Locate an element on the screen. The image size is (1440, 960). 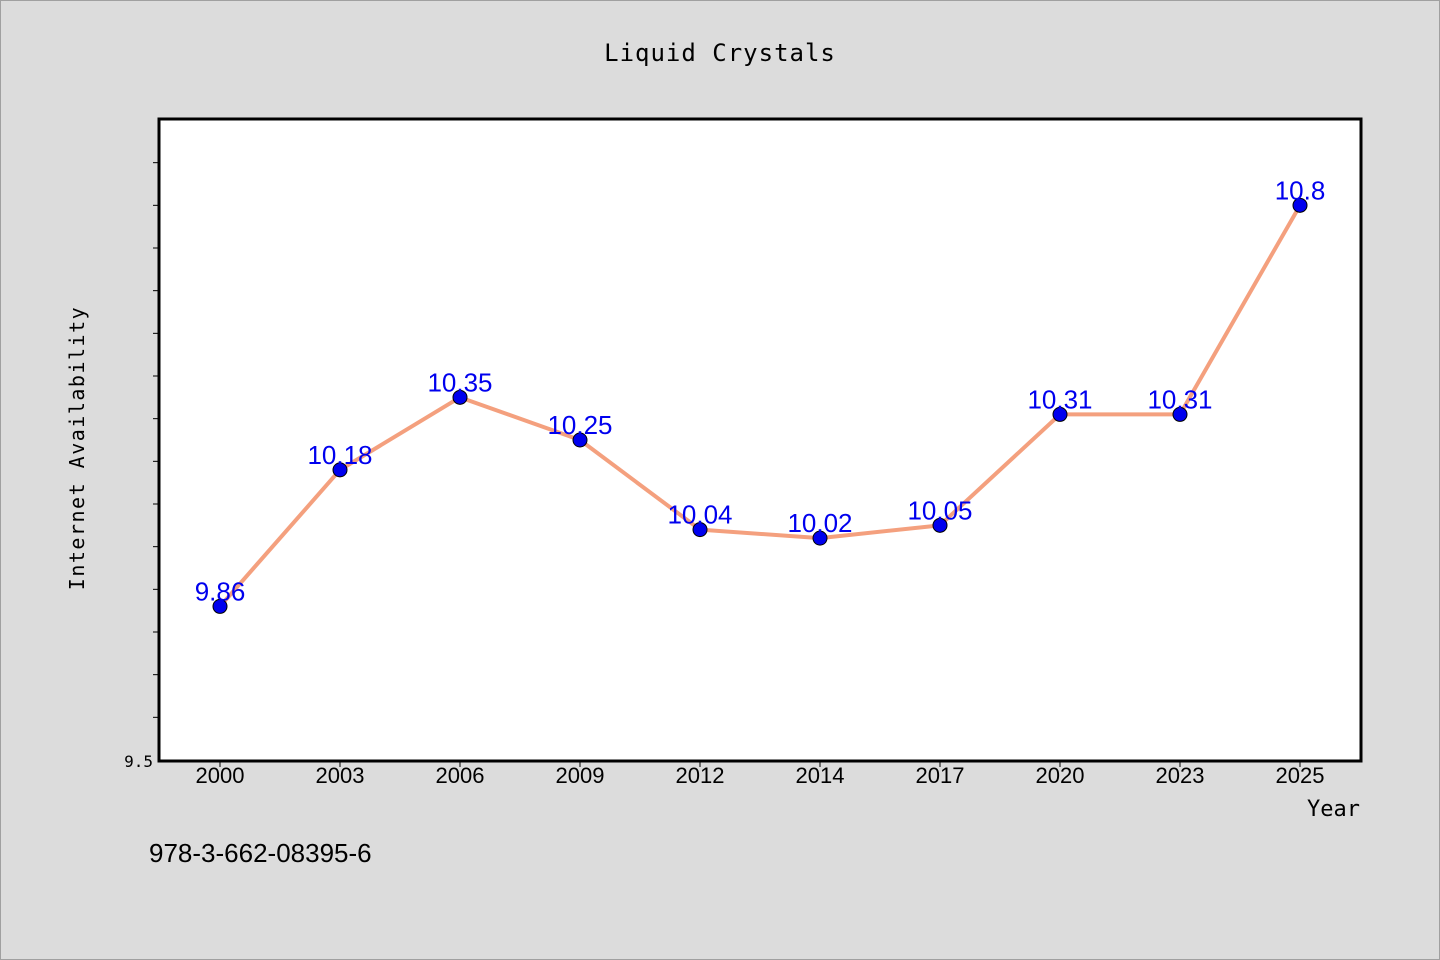
data-label: 10.02 is located at coordinates (819, 523).